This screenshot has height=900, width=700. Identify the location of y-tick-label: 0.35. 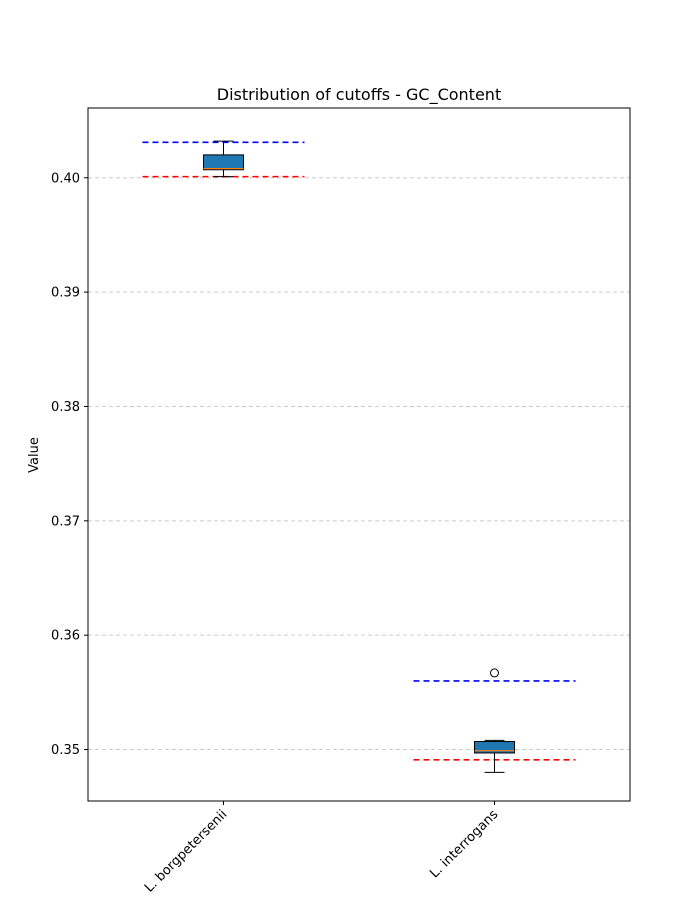
(65, 750).